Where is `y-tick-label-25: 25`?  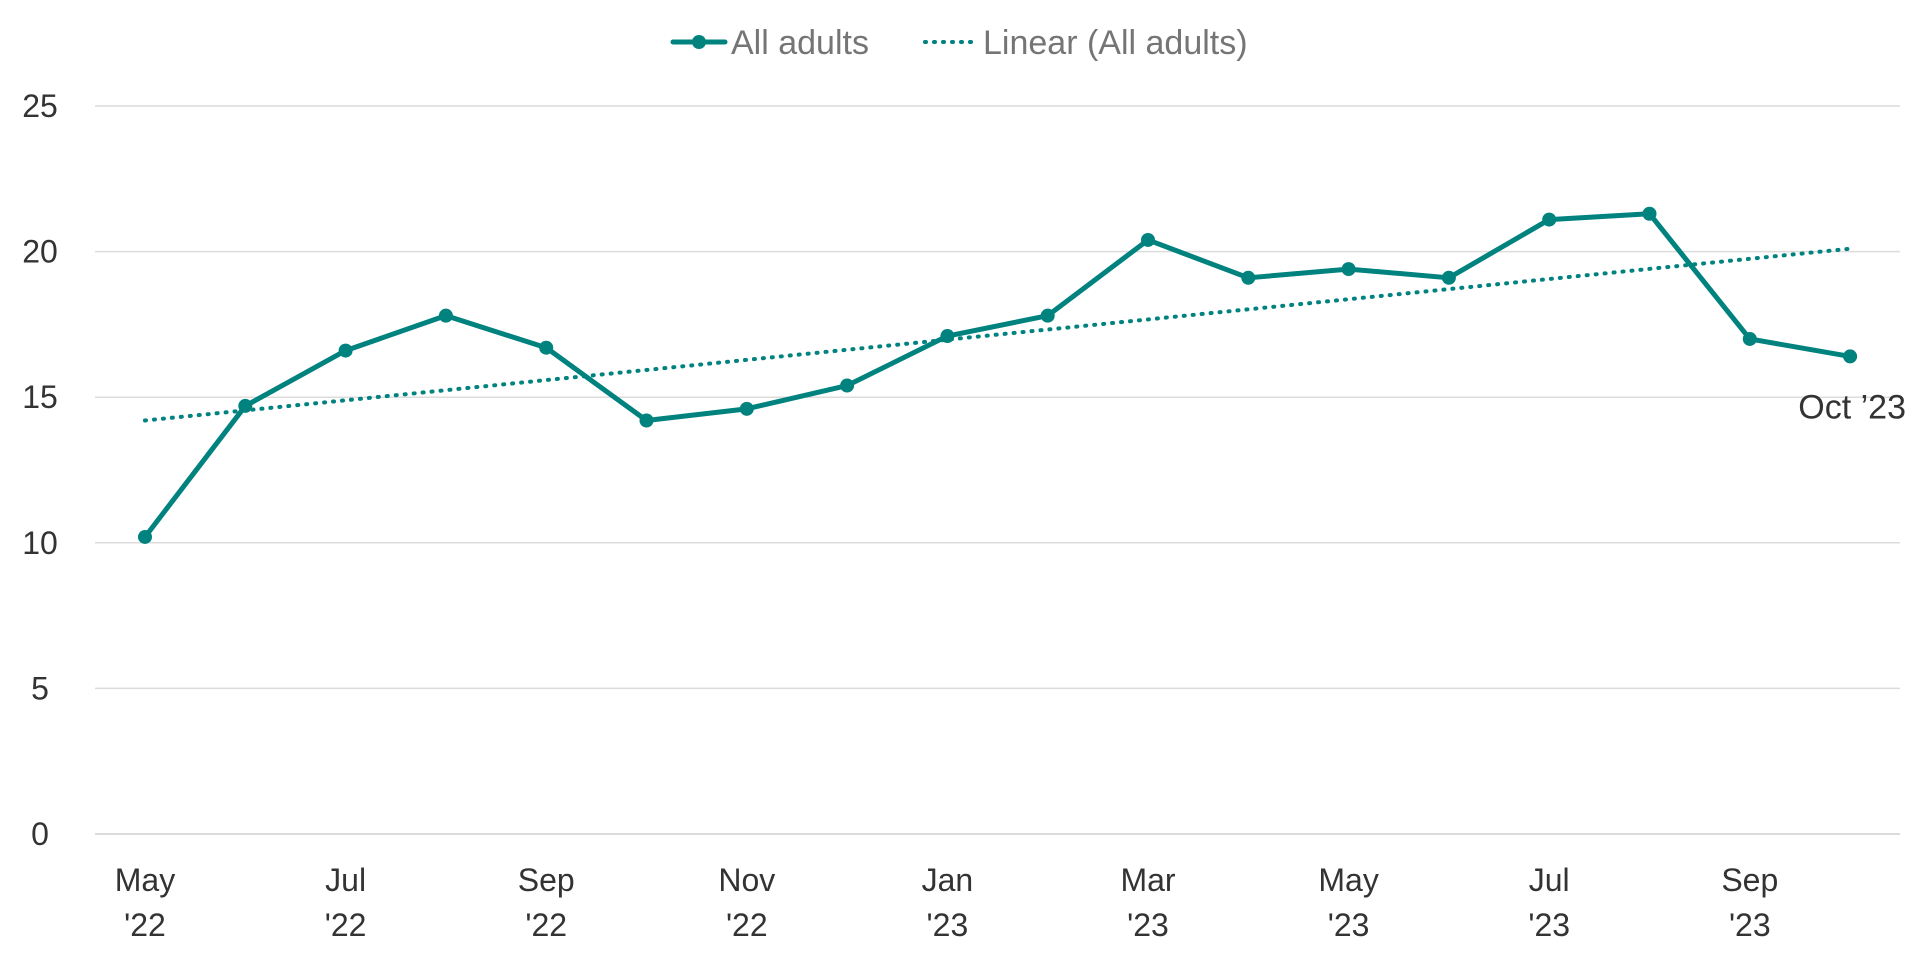
y-tick-label-25: 25 is located at coordinates (40, 106).